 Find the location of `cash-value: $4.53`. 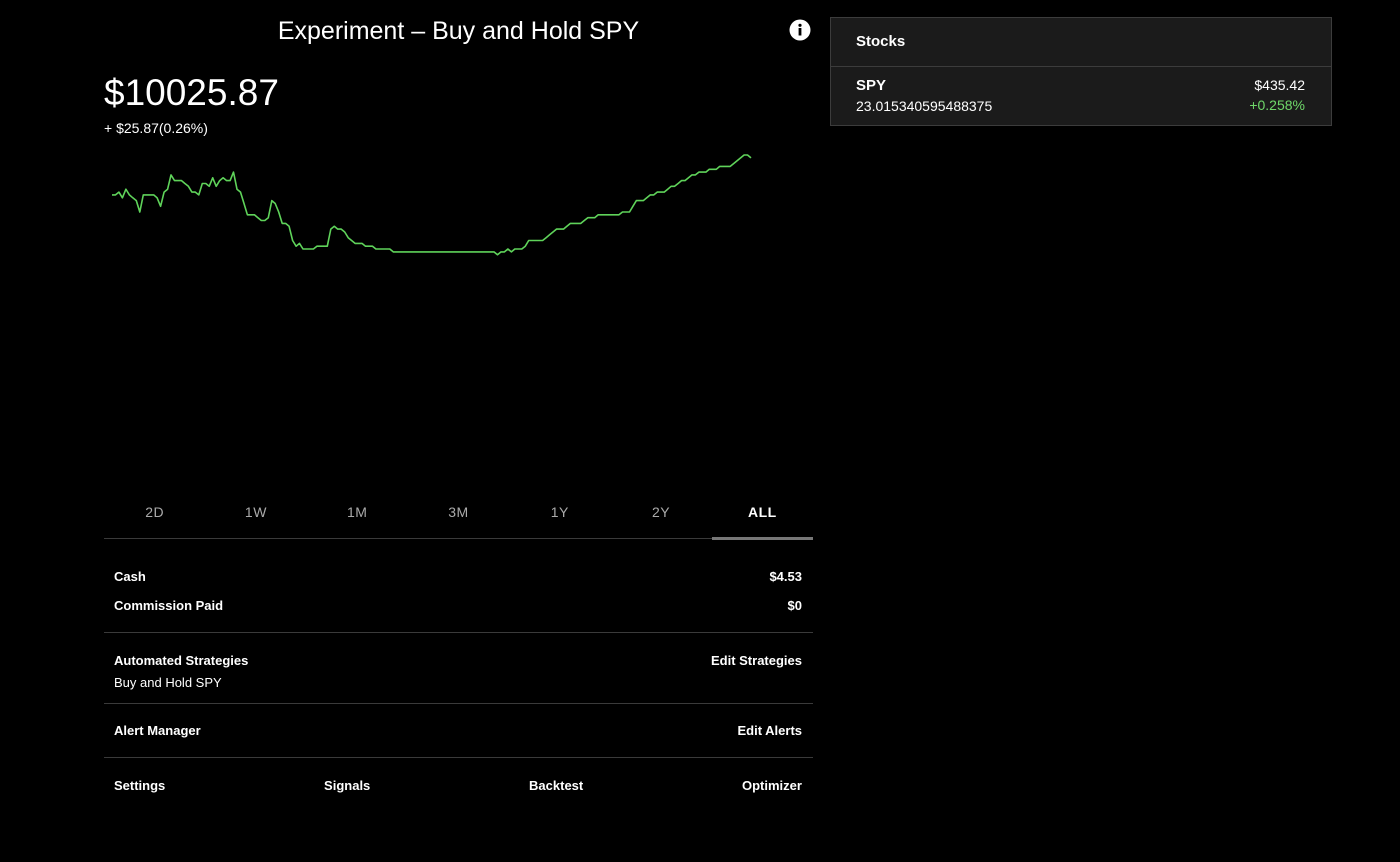

cash-value: $4.53 is located at coordinates (785, 576).